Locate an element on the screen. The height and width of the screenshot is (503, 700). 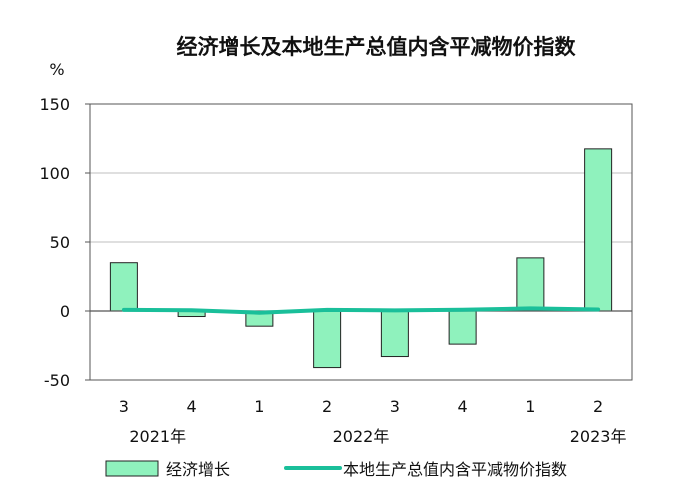
deflator-line is located at coordinates (361, 310).